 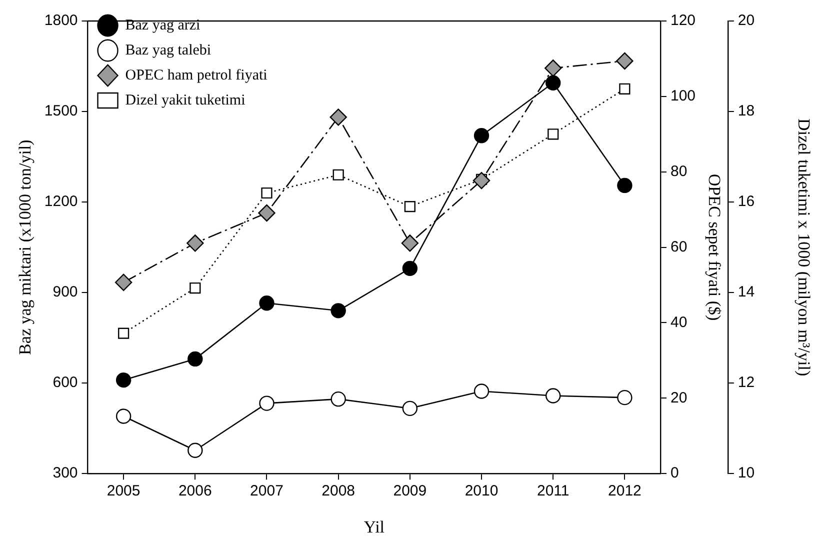 I want to click on x-tick-label: 2005, so click(x=123, y=491).